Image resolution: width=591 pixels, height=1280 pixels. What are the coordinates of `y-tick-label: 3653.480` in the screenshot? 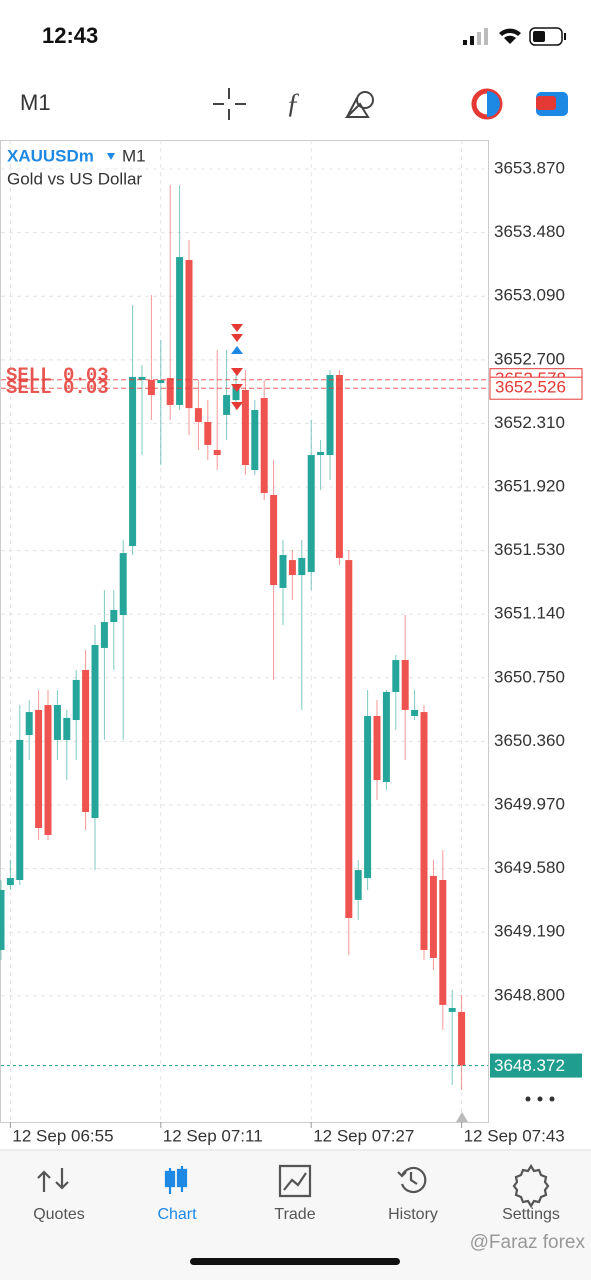 It's located at (529, 231).